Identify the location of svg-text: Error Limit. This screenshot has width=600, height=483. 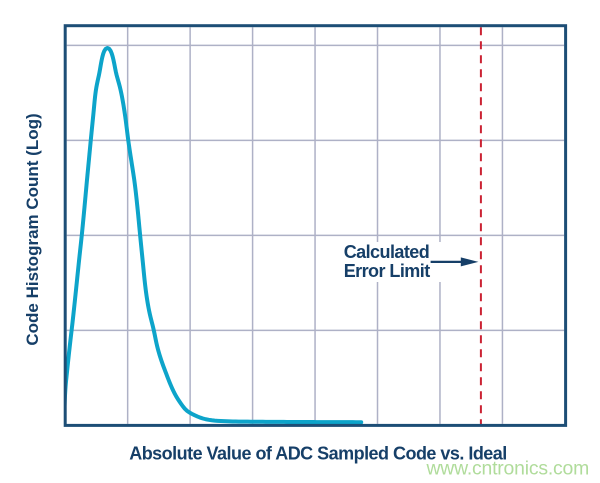
(387, 271).